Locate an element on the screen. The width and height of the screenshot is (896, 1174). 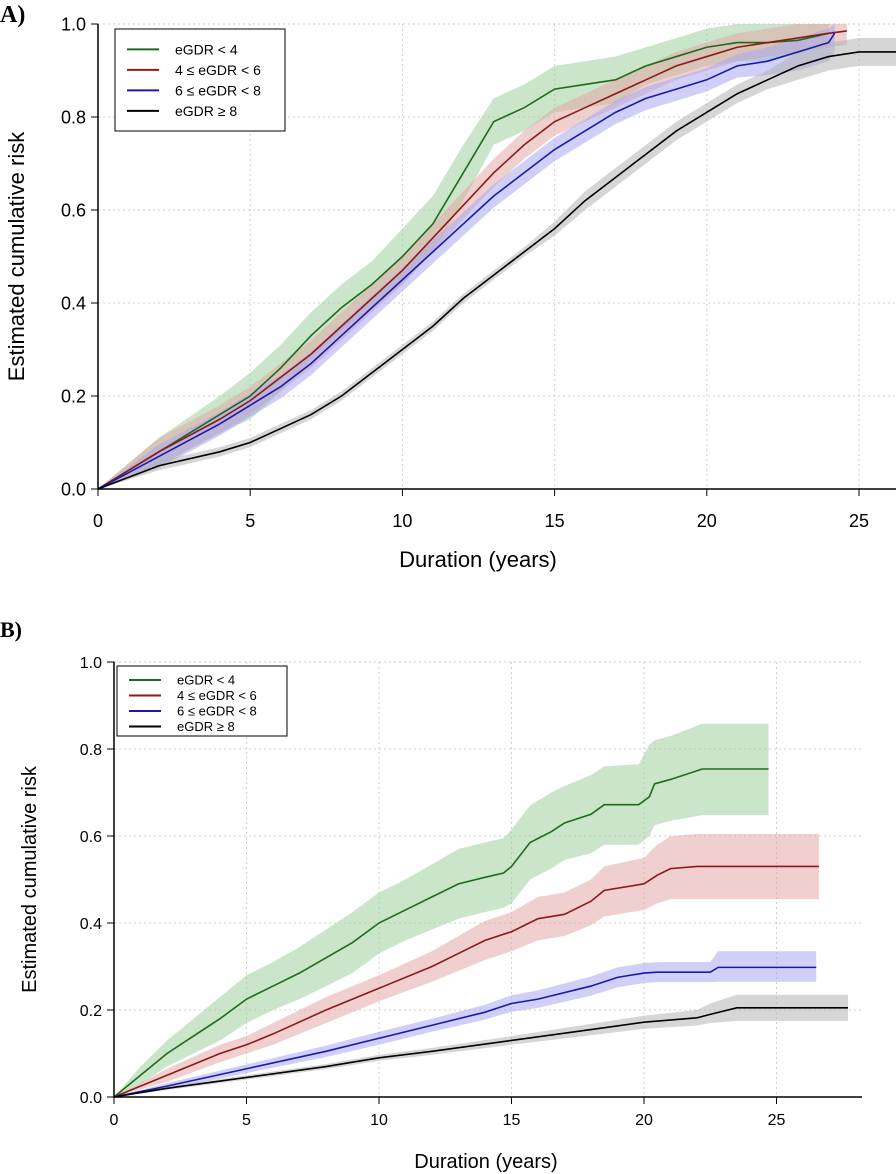
legend: eGDR < 4 4 ≤ eGDR < 6 6 ≤ eGDR < 8 eGDR ≥ 8 is located at coordinates (200, 80).